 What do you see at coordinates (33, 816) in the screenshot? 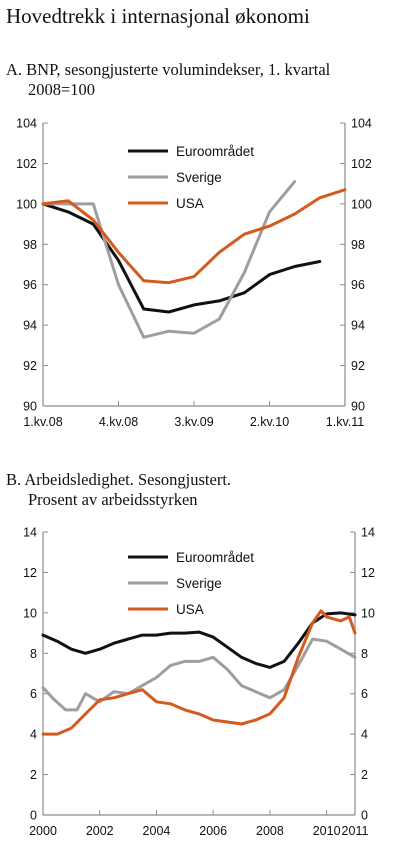
I see `y-tick-label-left: 0` at bounding box center [33, 816].